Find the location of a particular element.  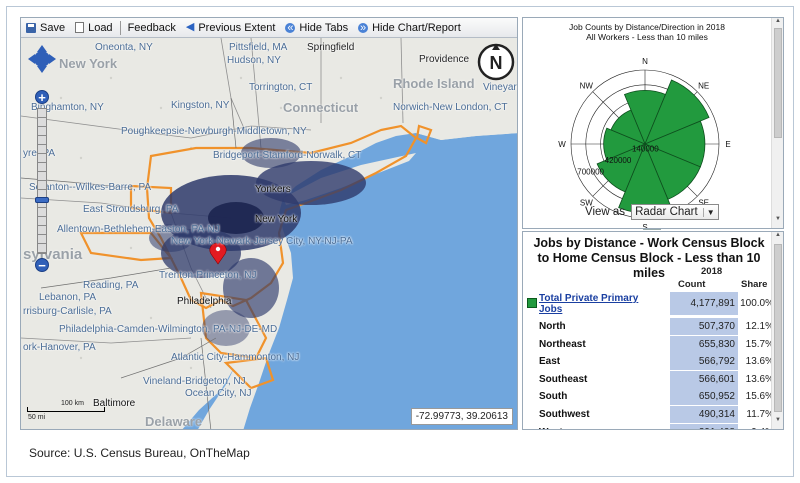

label-vineland: Vineland-Bridgeton, NJ is located at coordinates (194, 381).